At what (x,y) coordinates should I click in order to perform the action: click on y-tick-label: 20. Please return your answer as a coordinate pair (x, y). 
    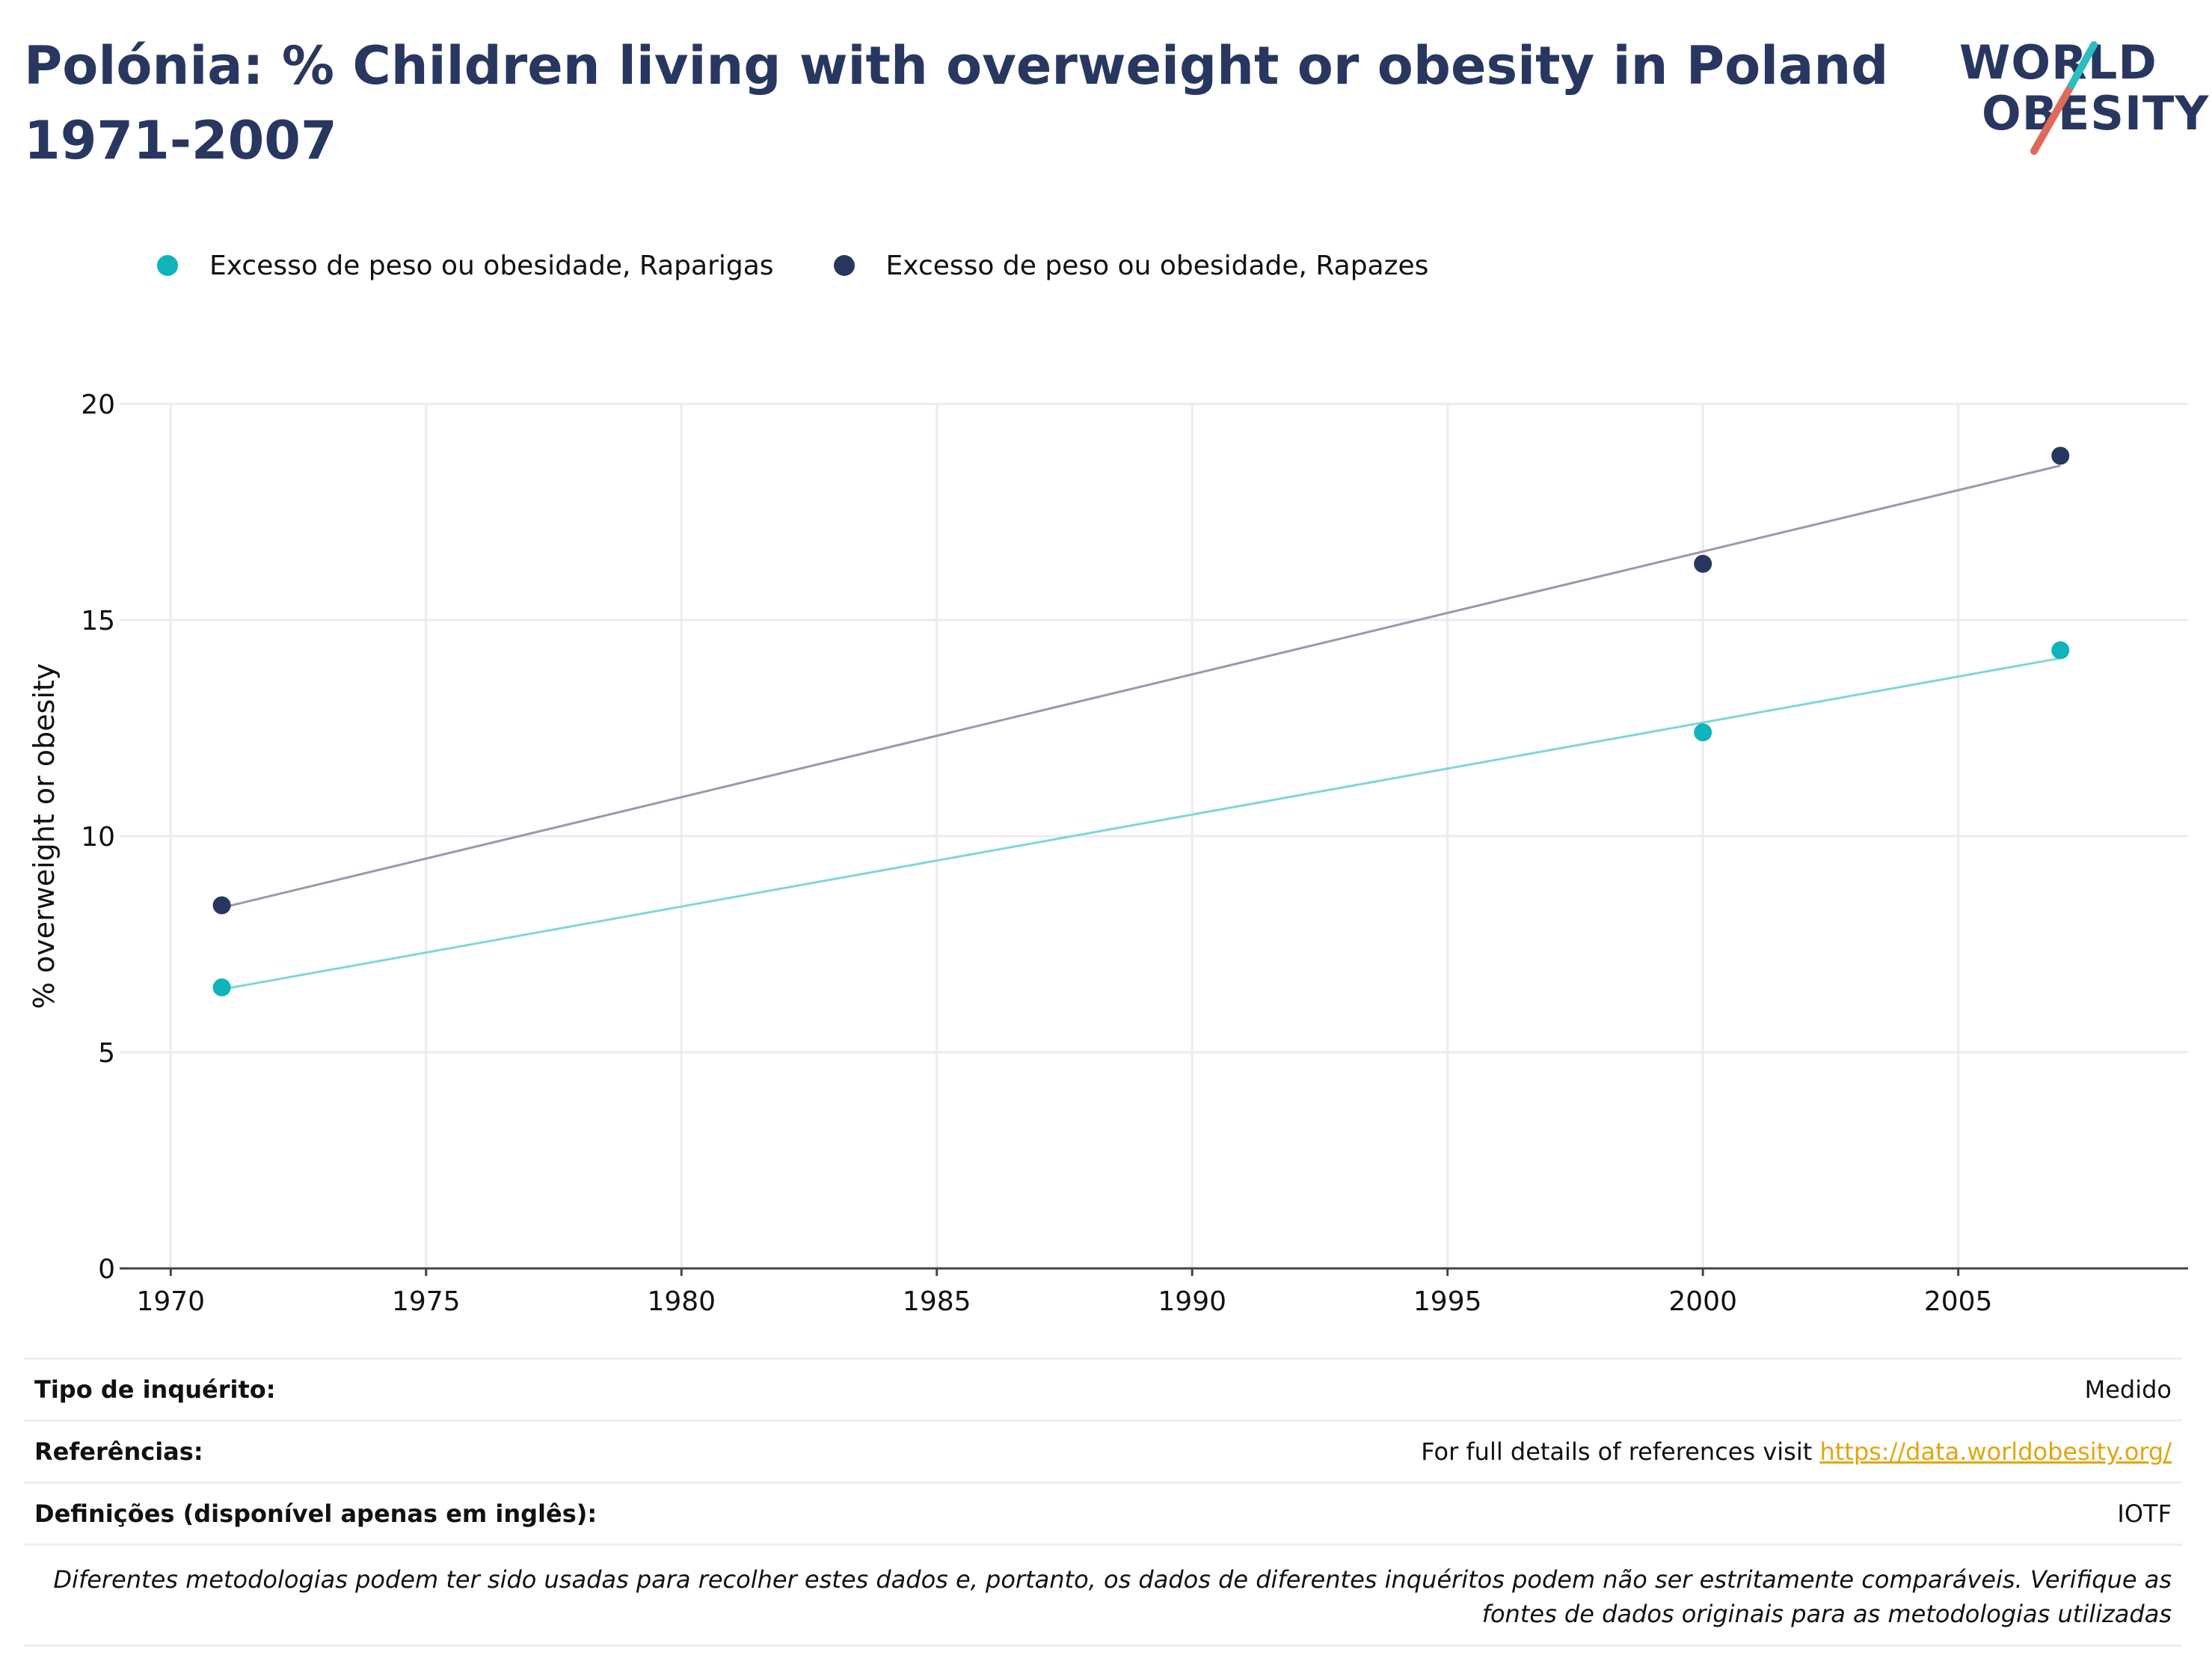
    Looking at the image, I should click on (98, 405).